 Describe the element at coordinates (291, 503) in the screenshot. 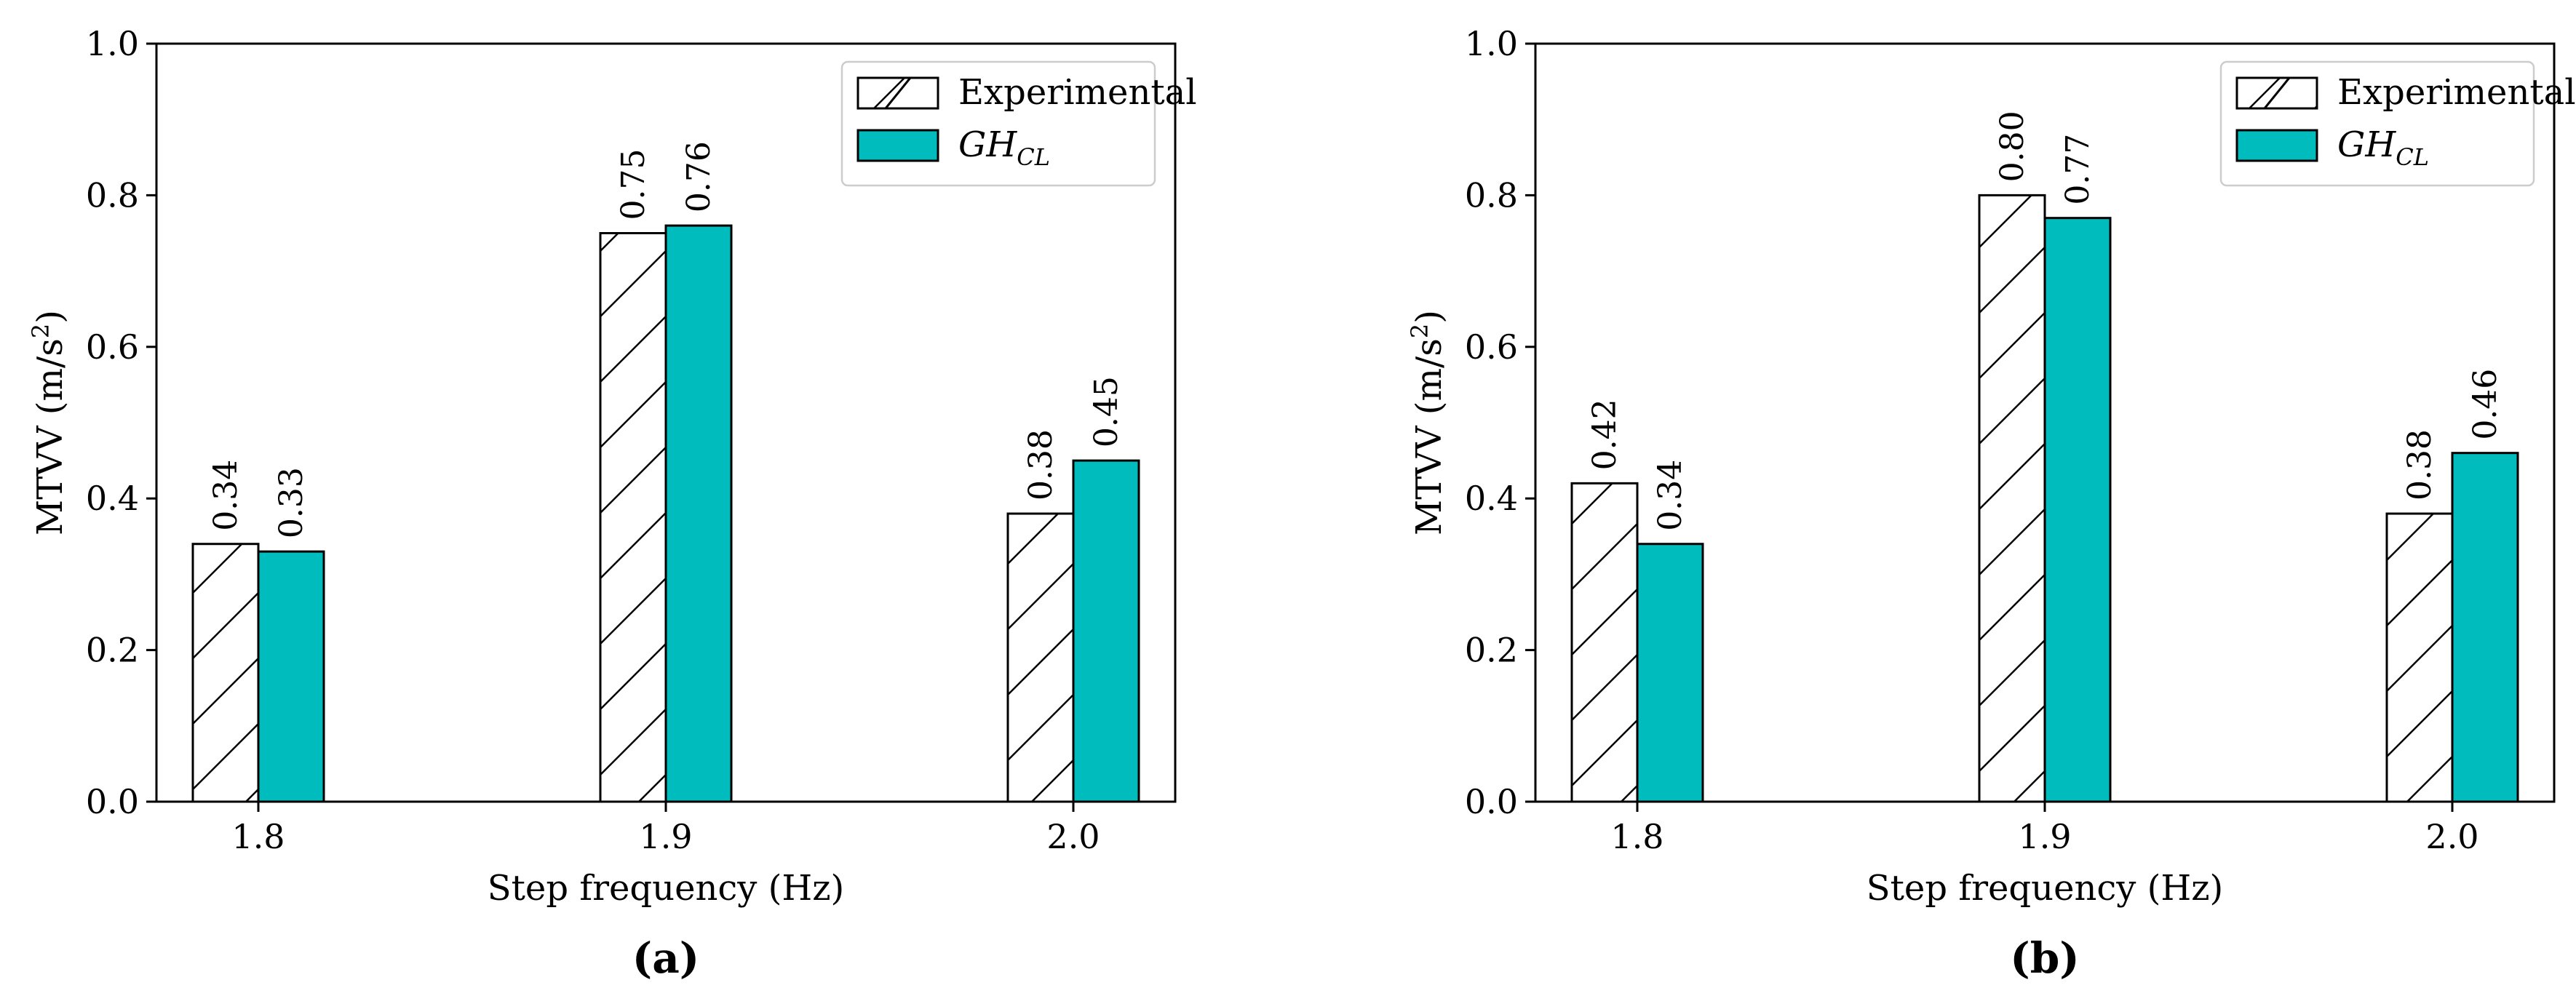

I see `bar-value-label: 0.33` at that location.